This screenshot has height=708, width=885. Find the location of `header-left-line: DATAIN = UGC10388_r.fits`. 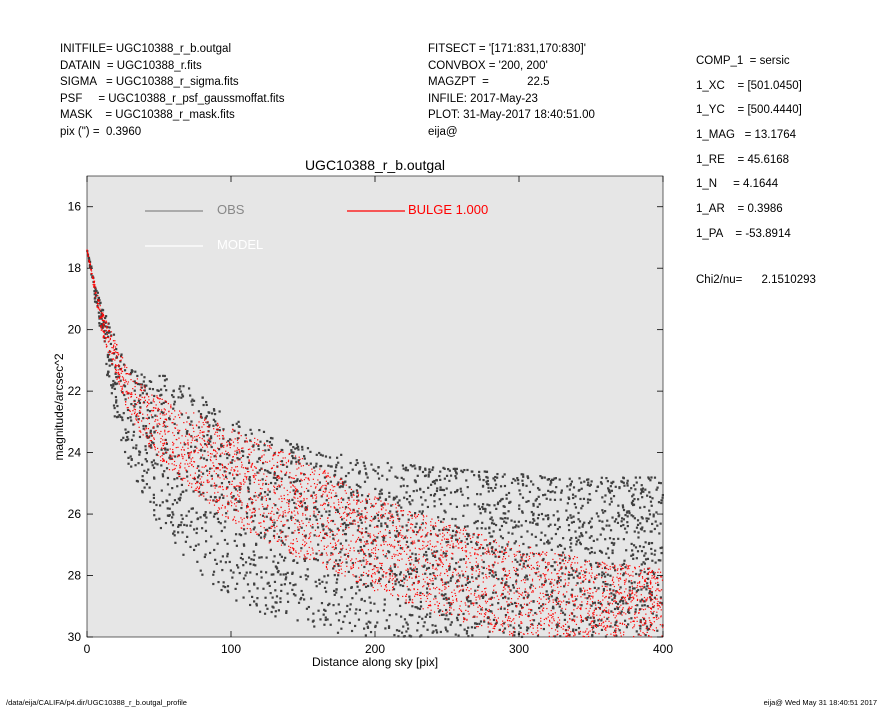

header-left-line: DATAIN = UGC10388_r.fits is located at coordinates (131, 65).